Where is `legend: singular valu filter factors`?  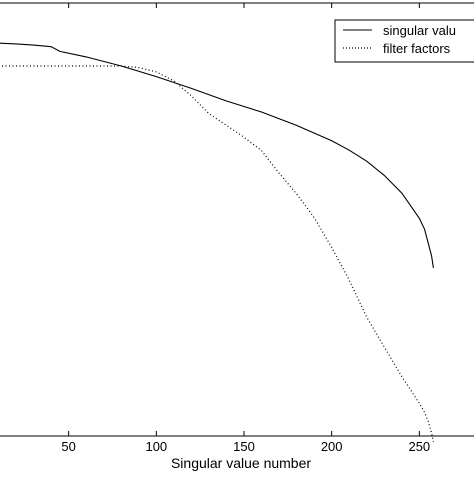
legend: singular valu filter factors is located at coordinates (404, 41).